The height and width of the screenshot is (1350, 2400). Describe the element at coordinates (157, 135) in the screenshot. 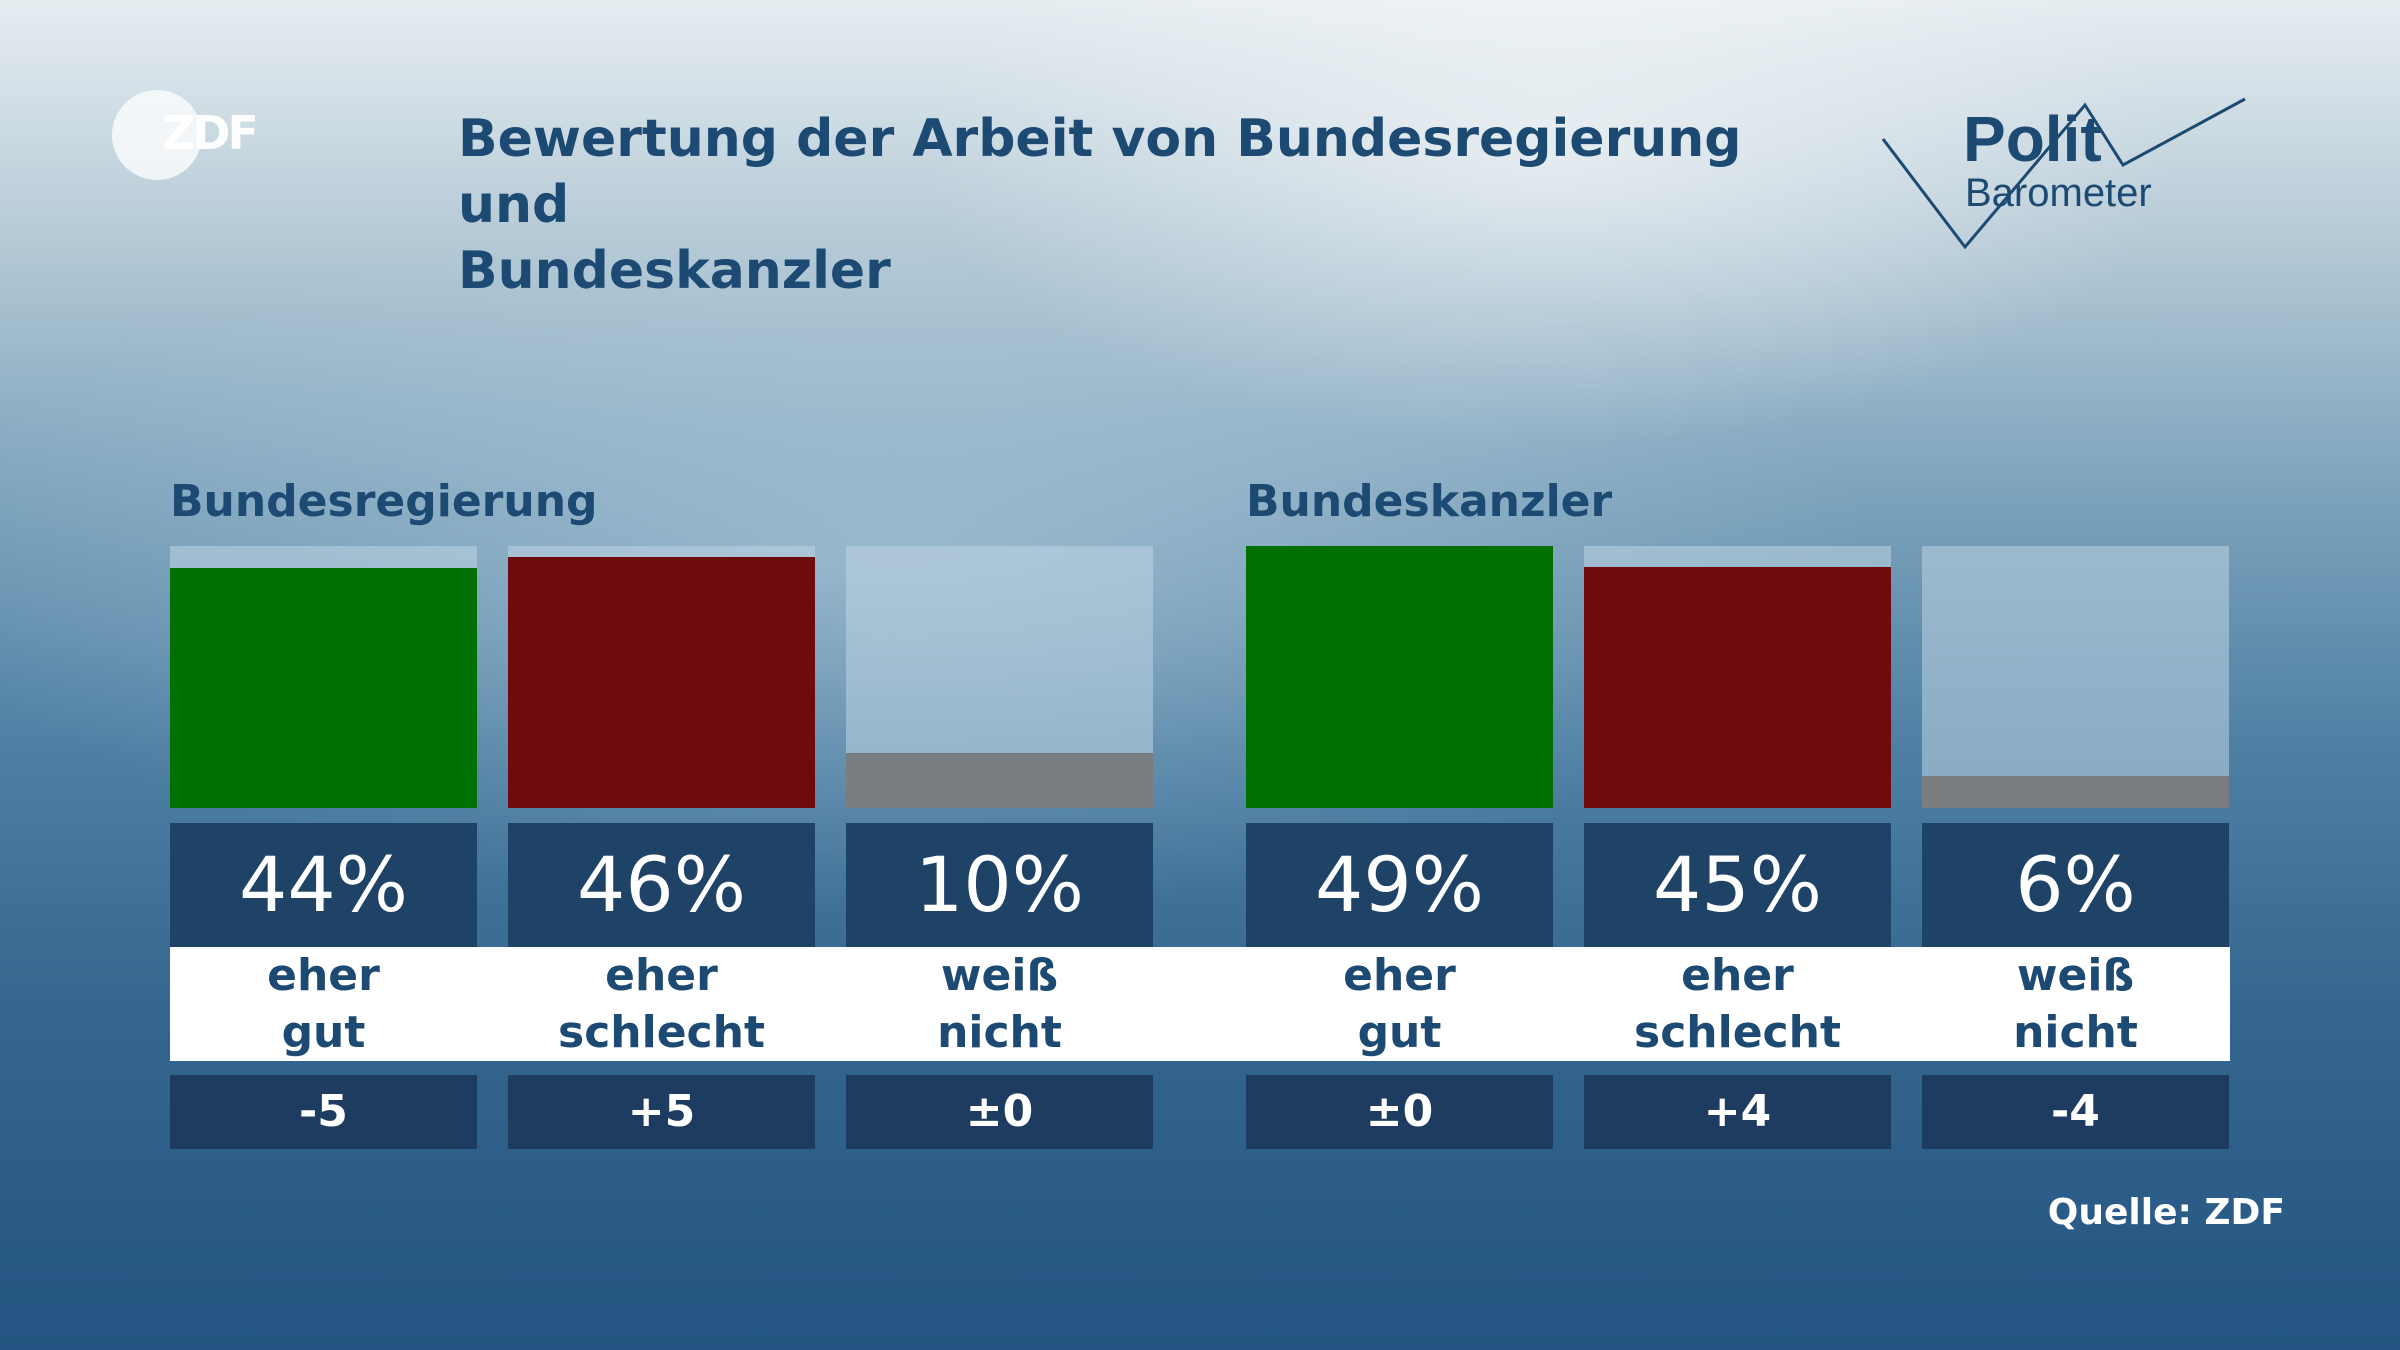

I see `zdf-logo-circle` at that location.